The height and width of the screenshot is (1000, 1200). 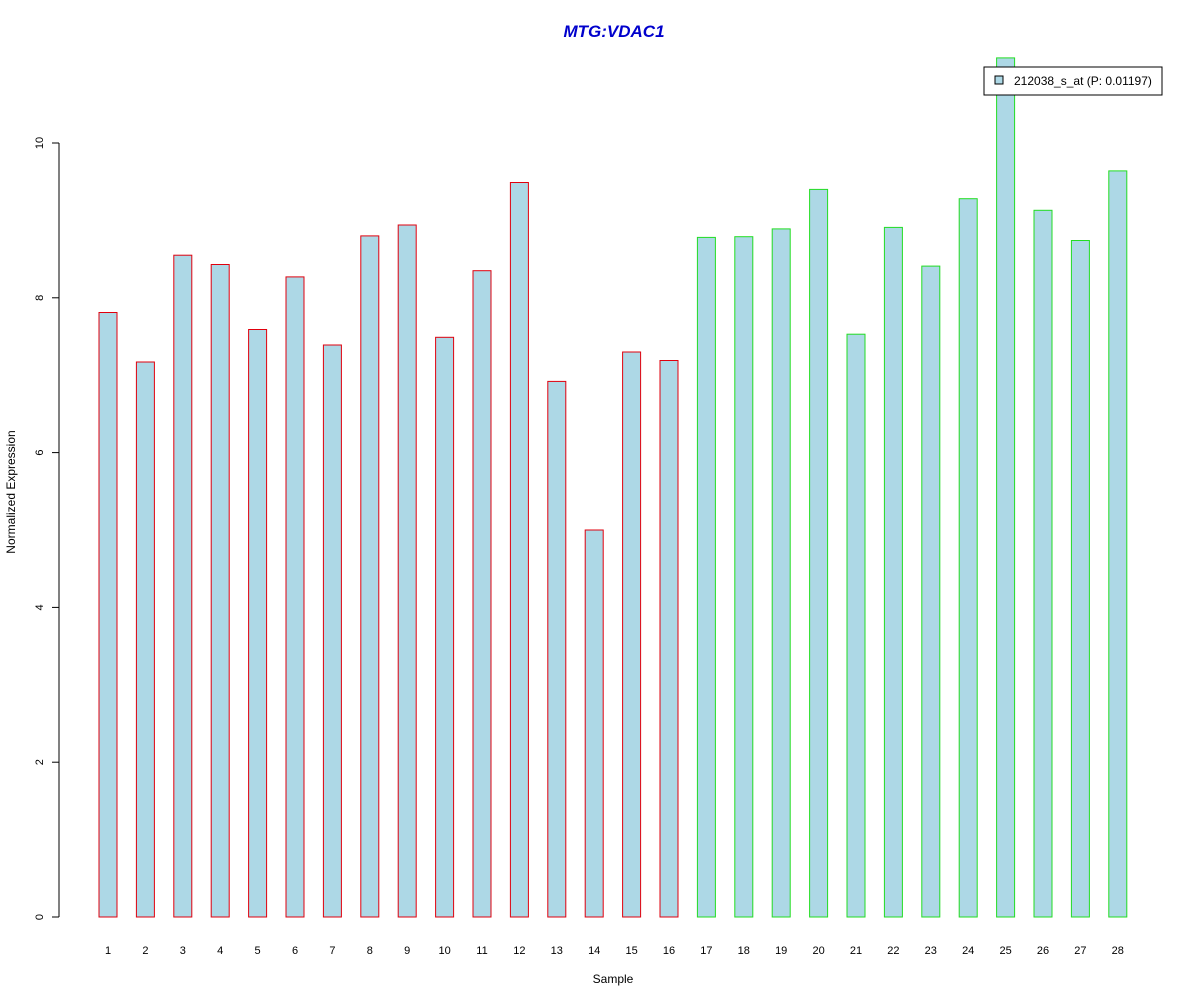 I want to click on y-axis-tick-label: 4, so click(x=40, y=607).